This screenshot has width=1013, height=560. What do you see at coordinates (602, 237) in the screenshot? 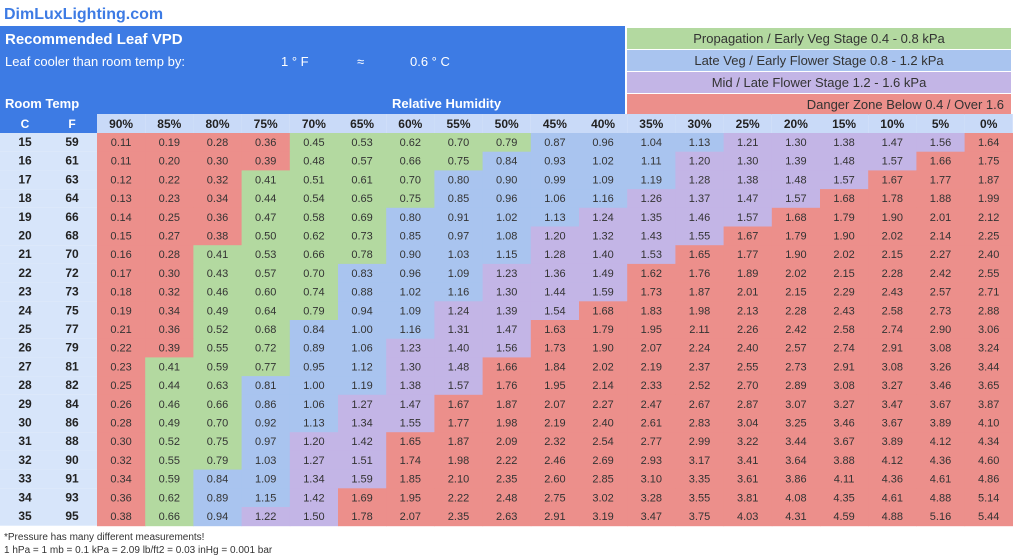
I see `vpd-value: 1.32` at bounding box center [602, 237].